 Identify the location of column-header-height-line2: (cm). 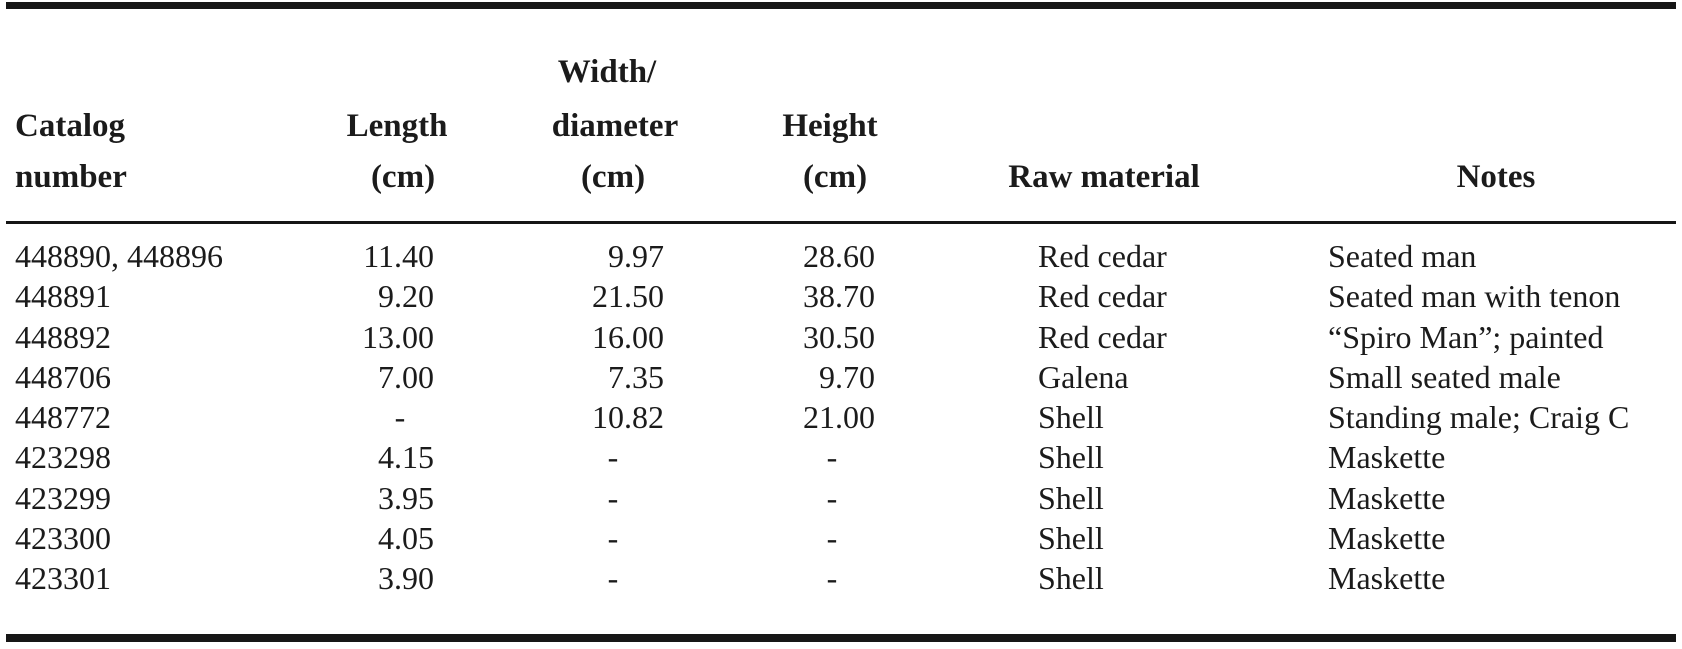
(835, 177).